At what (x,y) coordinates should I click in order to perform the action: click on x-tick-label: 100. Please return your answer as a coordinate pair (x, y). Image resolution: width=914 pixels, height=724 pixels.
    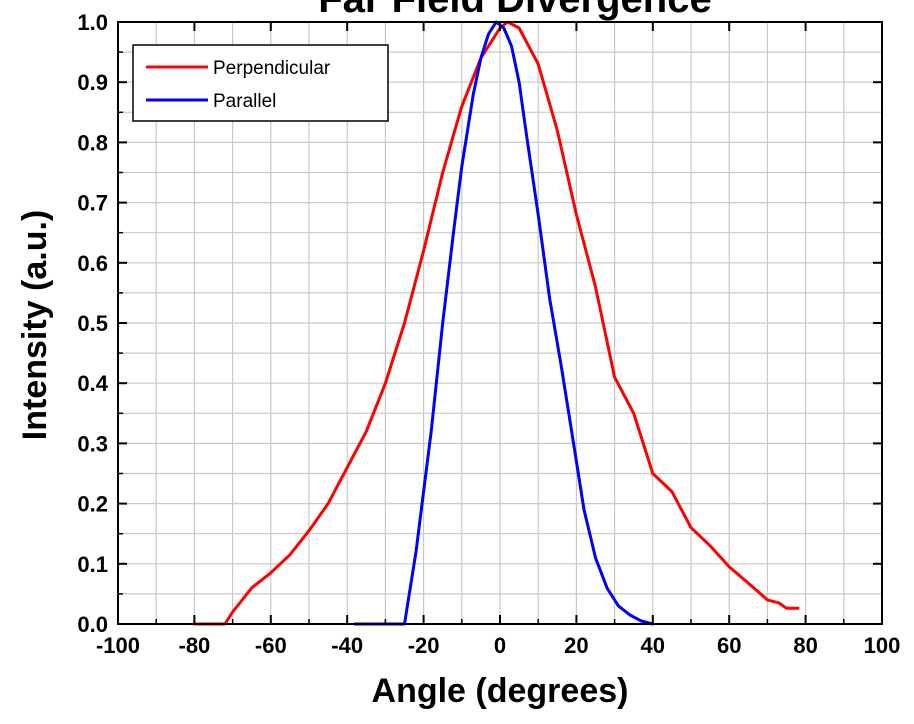
    Looking at the image, I should click on (882, 645).